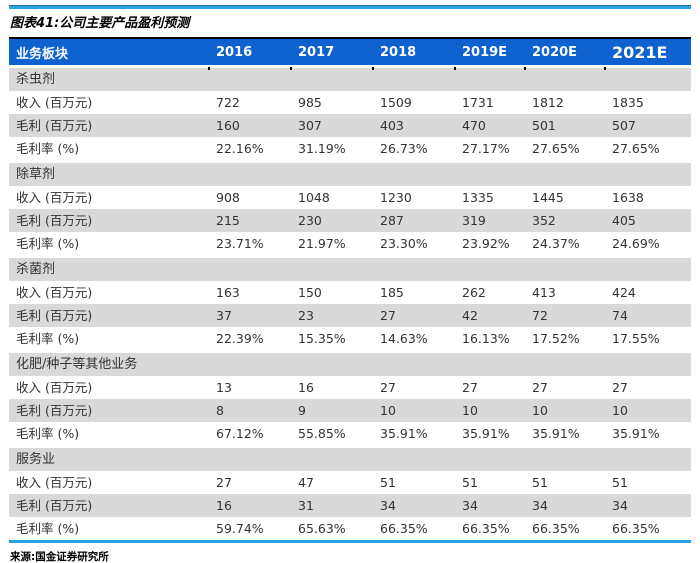  I want to click on section-row: 杀虫剂, so click(350, 78).